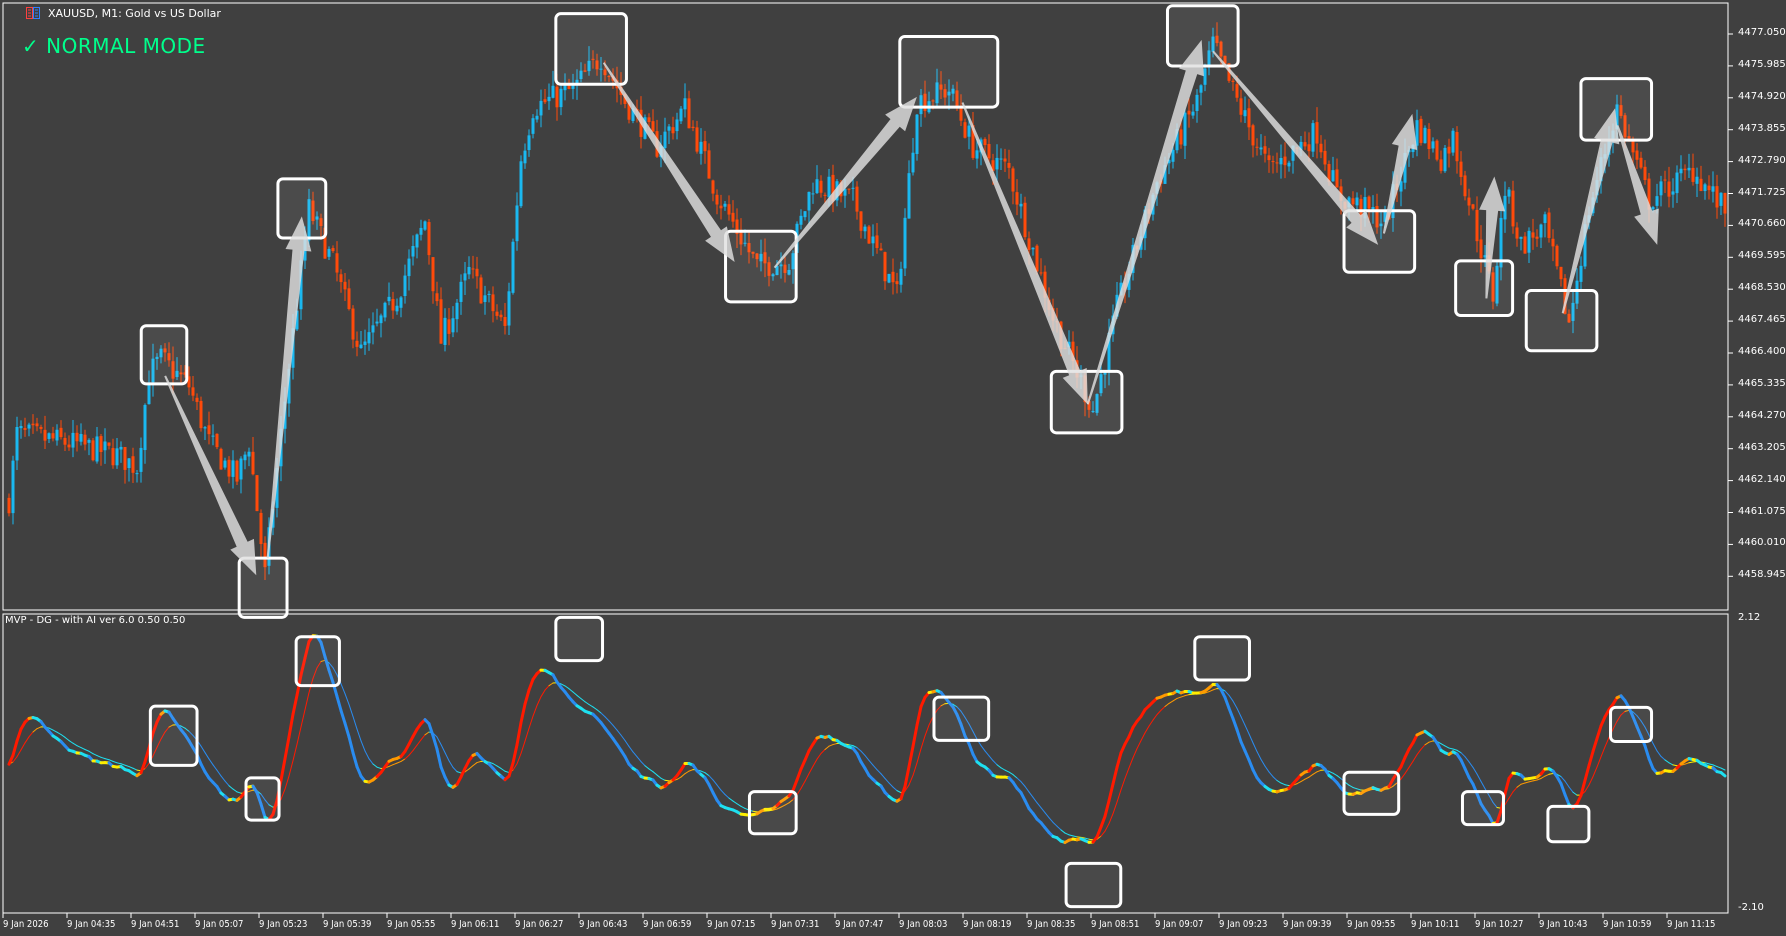  I want to click on indicator-label: MVP - DG - with AI ver 6.0 0.50 0.50, so click(95, 620).